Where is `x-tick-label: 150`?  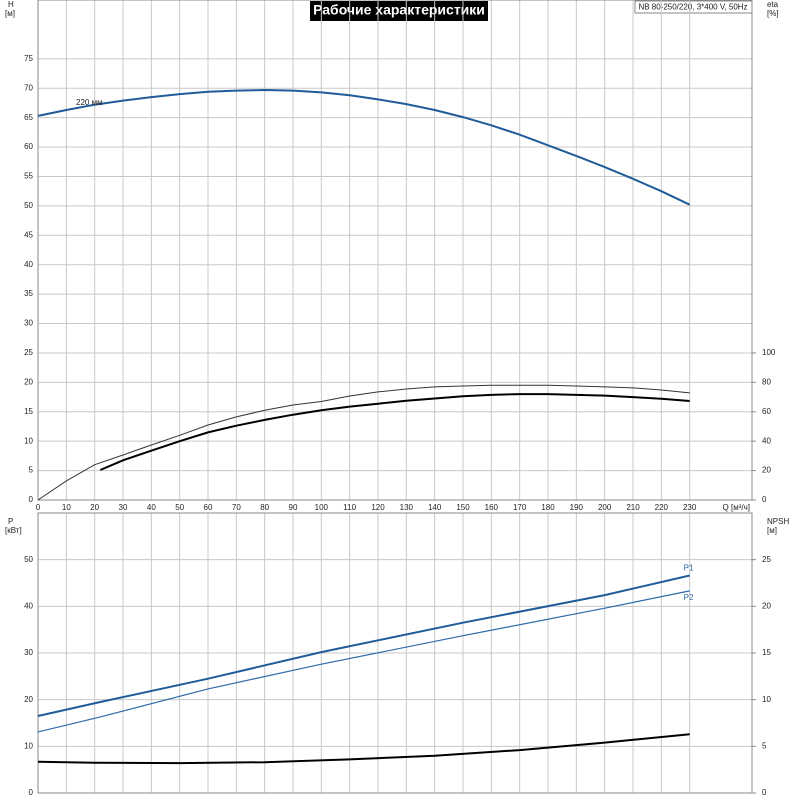
x-tick-label: 150 is located at coordinates (463, 507).